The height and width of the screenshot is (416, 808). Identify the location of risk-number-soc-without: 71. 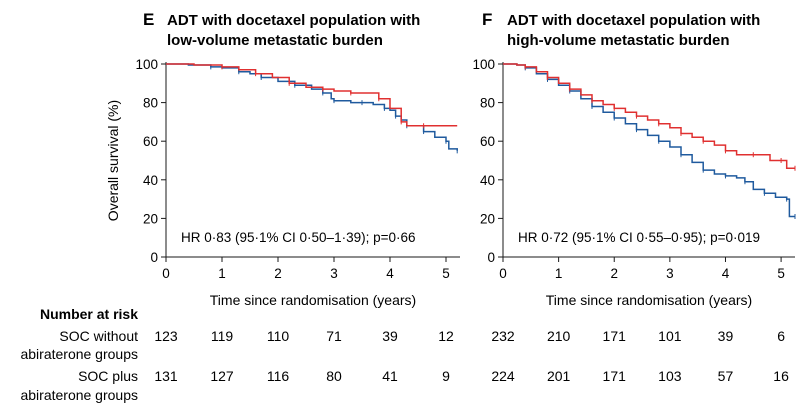
(334, 336).